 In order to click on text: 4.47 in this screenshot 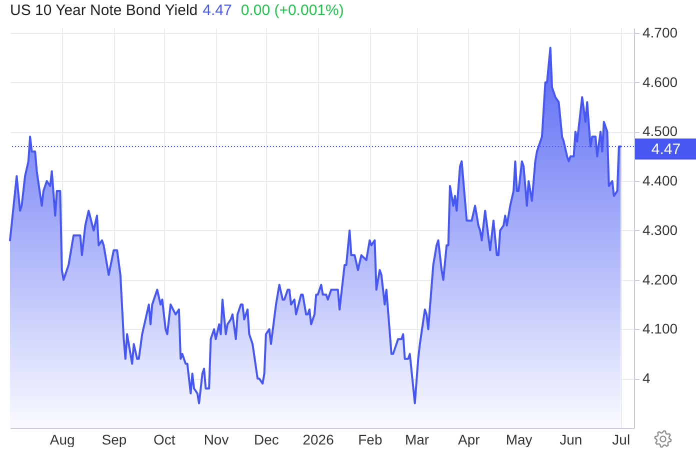, I will do `click(217, 11)`.